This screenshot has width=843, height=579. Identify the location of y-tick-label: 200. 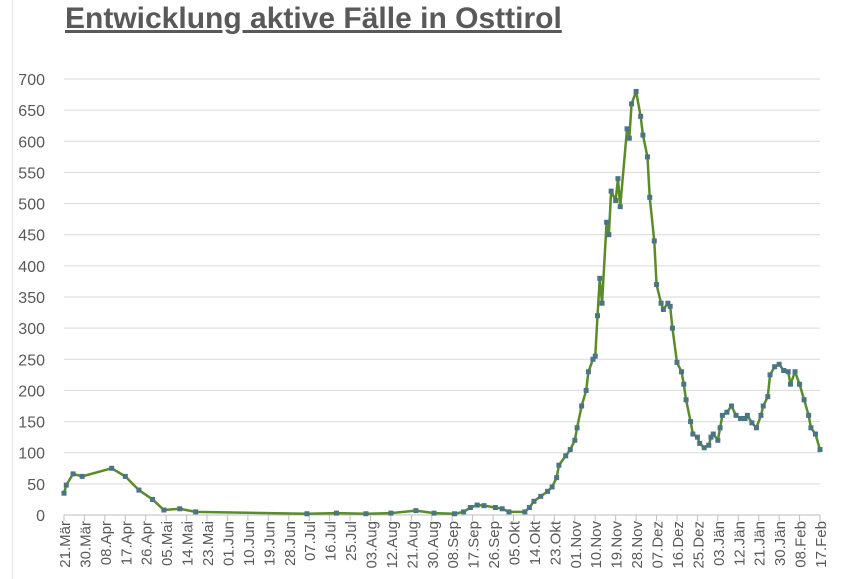
(31, 391).